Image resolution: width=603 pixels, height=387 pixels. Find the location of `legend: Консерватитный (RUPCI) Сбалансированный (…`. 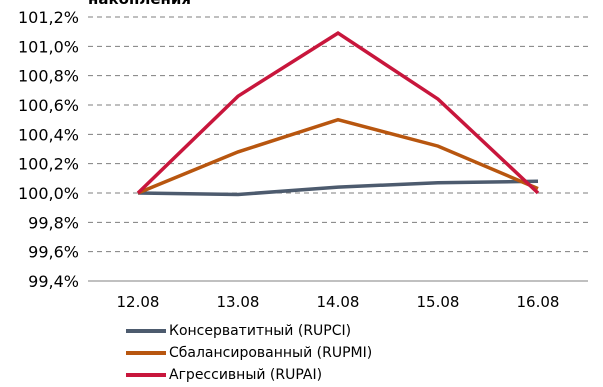

legend: Консерватитный (RUPCI) Сбалансированный (… is located at coordinates (249, 353).